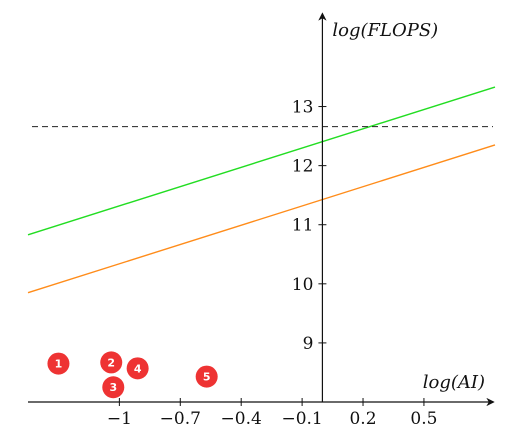 The image size is (521, 443). I want to click on marker-4: 4, so click(137, 368).